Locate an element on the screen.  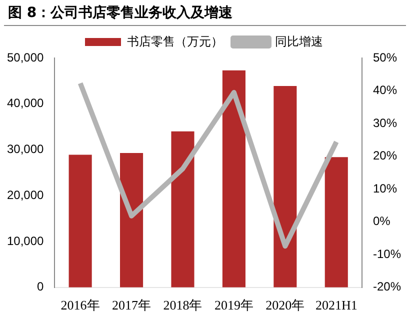
y-tick-label: 50,000 is located at coordinates (25, 57).